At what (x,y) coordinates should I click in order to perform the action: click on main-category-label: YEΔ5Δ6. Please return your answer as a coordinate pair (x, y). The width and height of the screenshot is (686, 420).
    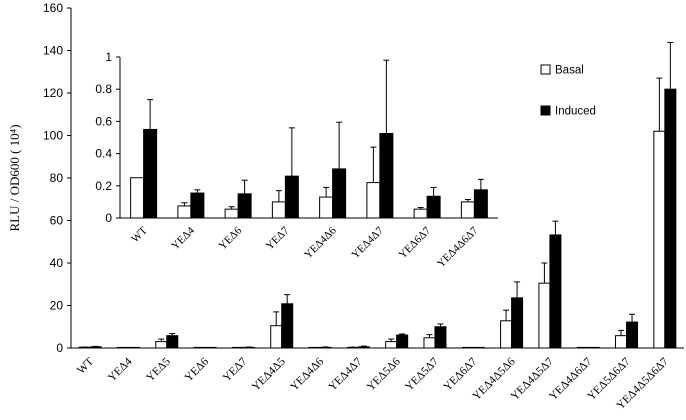
    Looking at the image, I should click on (384, 374).